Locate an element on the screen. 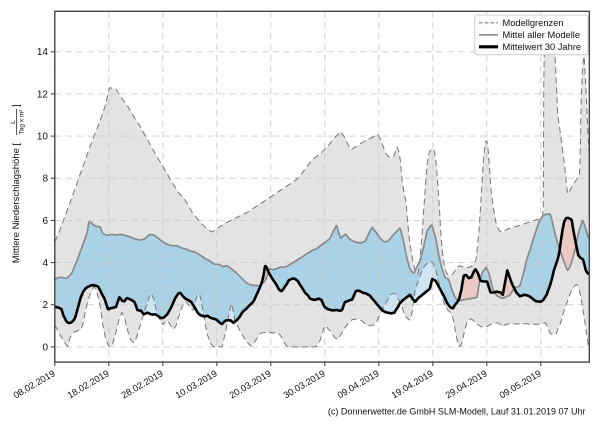 This screenshot has height=425, width=600. svg-text: Tag x m² is located at coordinates (22, 122).